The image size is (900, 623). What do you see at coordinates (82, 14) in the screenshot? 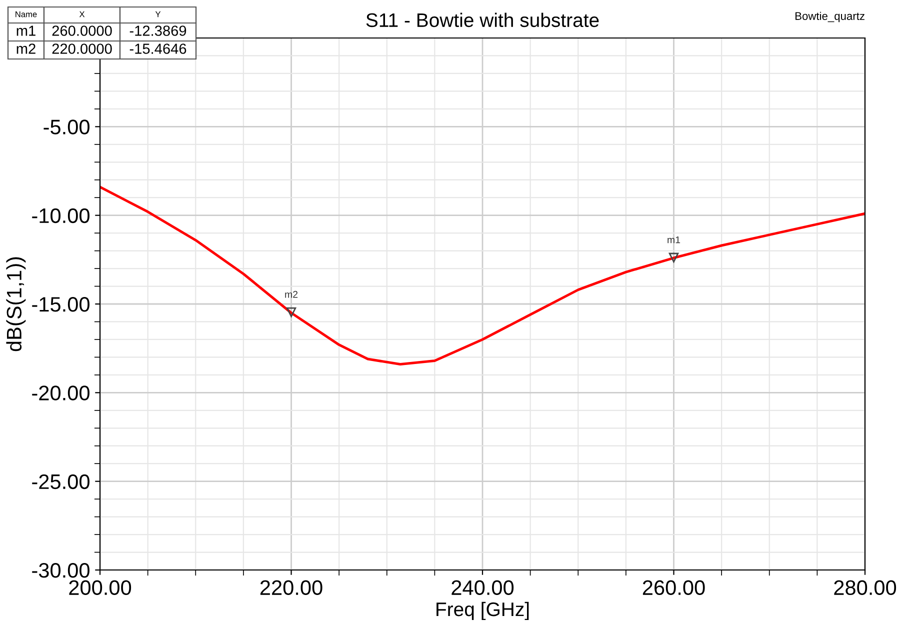
I see `text: X` at bounding box center [82, 14].